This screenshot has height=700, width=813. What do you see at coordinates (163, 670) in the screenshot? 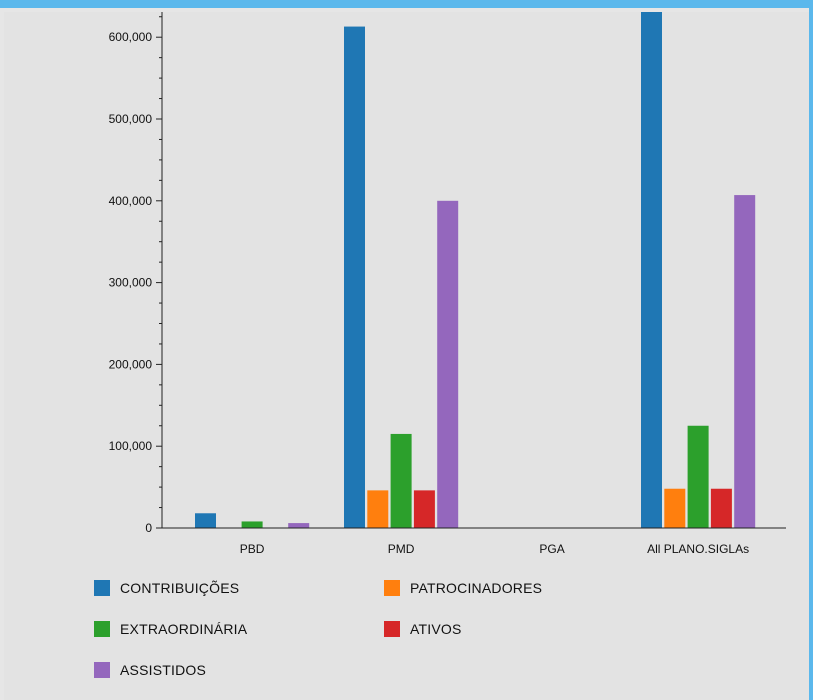
I see `legend-label: ASSISTIDOS` at bounding box center [163, 670].